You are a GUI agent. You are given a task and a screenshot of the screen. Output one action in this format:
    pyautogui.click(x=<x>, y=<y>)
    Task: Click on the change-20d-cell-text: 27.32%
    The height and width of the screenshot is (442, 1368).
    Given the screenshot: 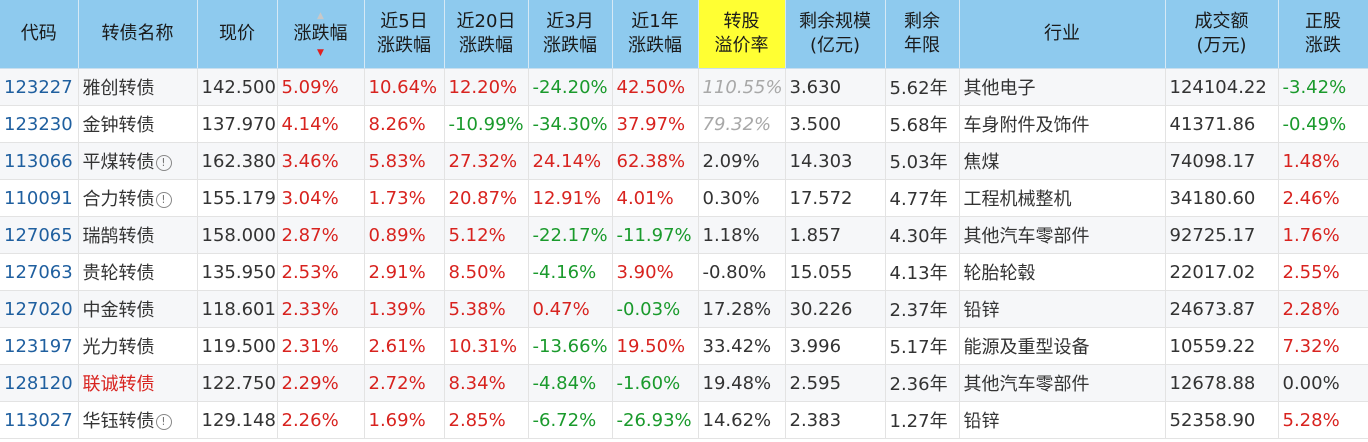 What is the action you would take?
    pyautogui.click(x=483, y=161)
    